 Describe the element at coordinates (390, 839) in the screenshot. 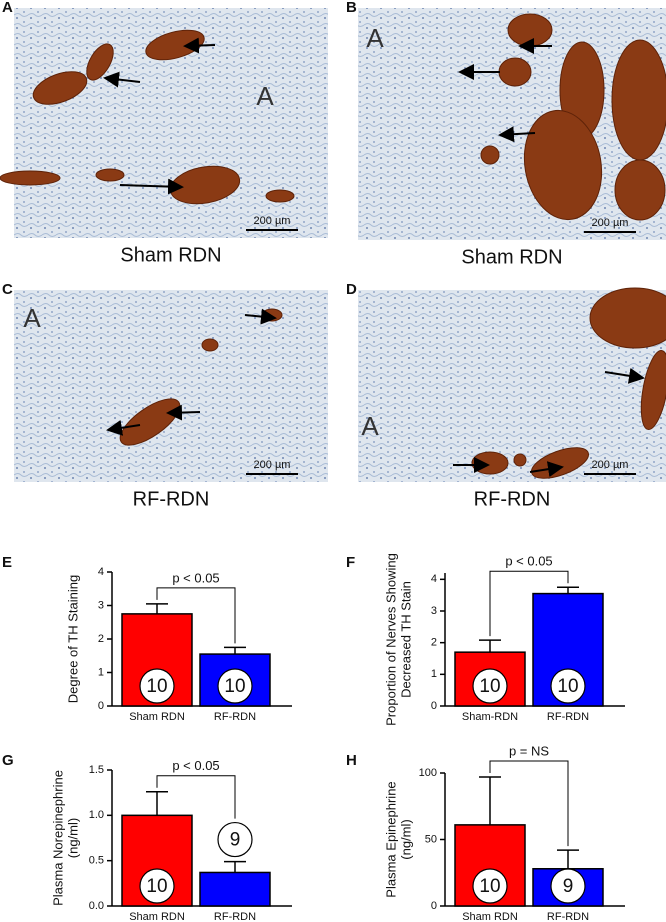

I see `y-axis-label: Plasma Epinephrine` at that location.